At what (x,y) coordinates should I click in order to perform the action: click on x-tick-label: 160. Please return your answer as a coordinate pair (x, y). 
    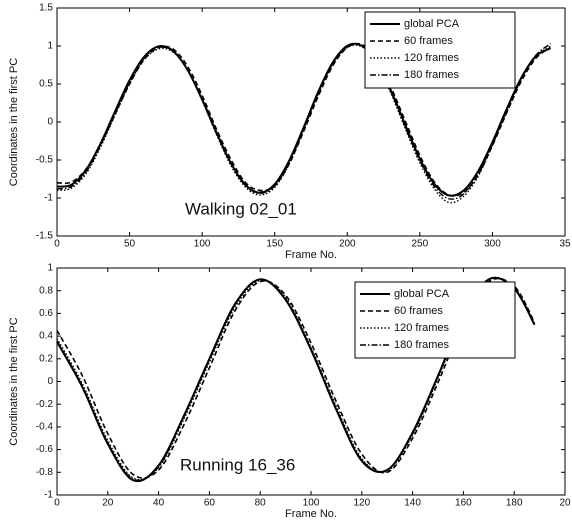
    Looking at the image, I should click on (463, 503).